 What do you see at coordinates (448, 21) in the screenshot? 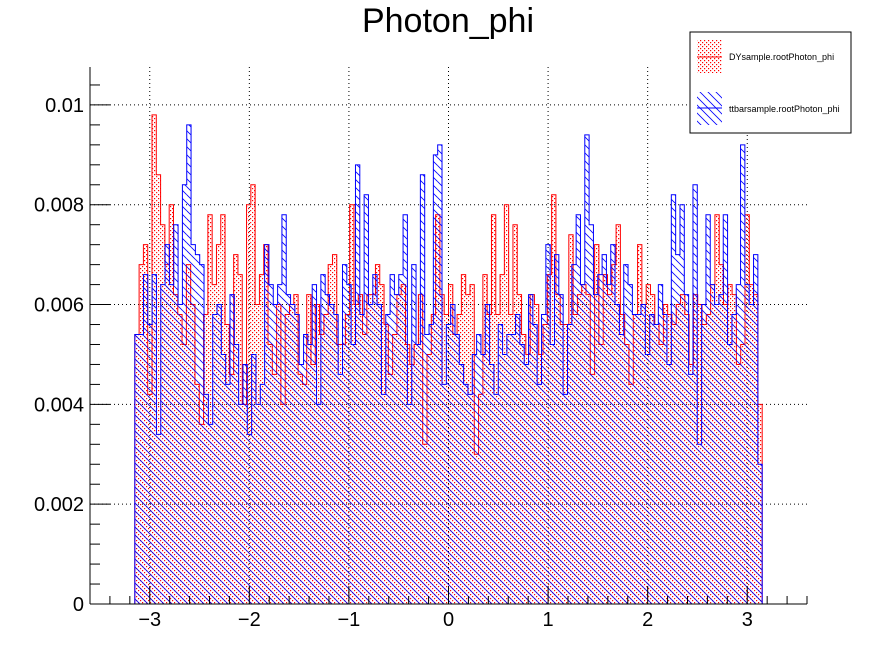
I see `chart-title: Photon_phi` at bounding box center [448, 21].